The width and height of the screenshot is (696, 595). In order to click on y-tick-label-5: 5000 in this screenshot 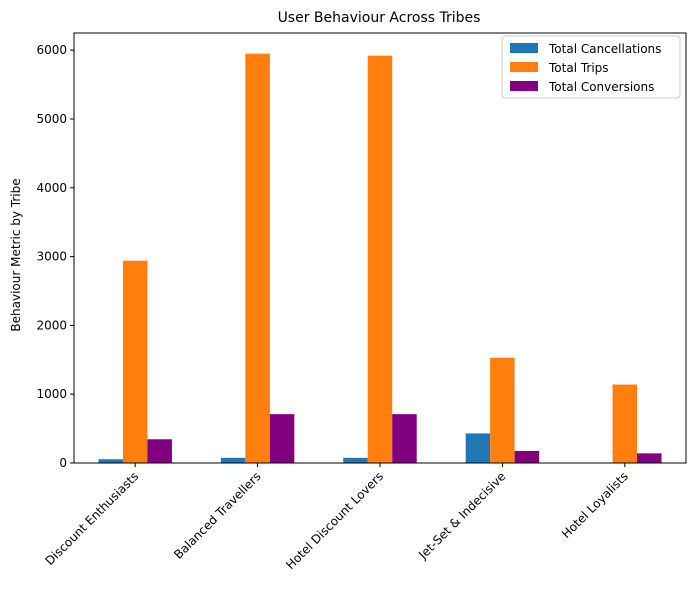, I will do `click(51, 119)`.